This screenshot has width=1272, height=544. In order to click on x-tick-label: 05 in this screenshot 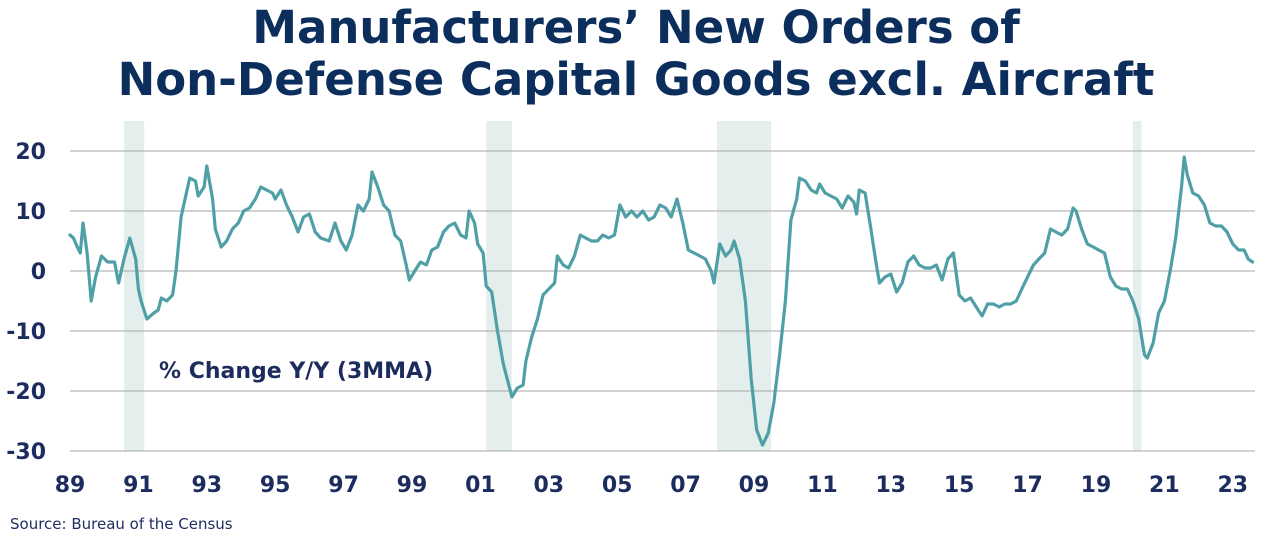, I will do `click(617, 485)`.